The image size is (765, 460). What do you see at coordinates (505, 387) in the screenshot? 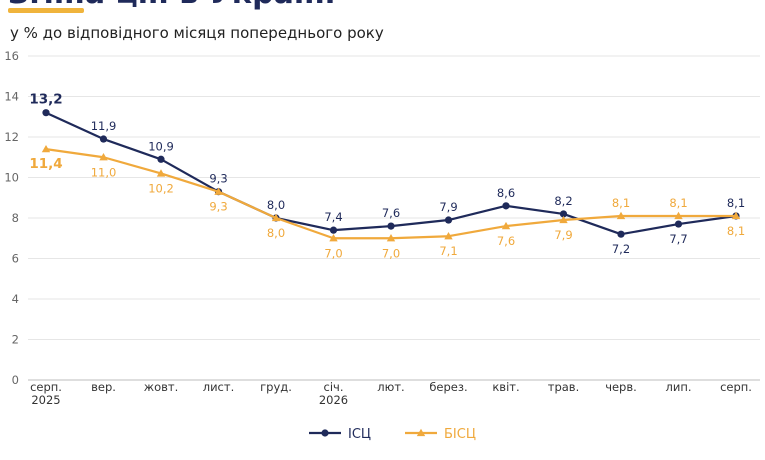
I see `x-tick-label: квіт.` at bounding box center [505, 387].